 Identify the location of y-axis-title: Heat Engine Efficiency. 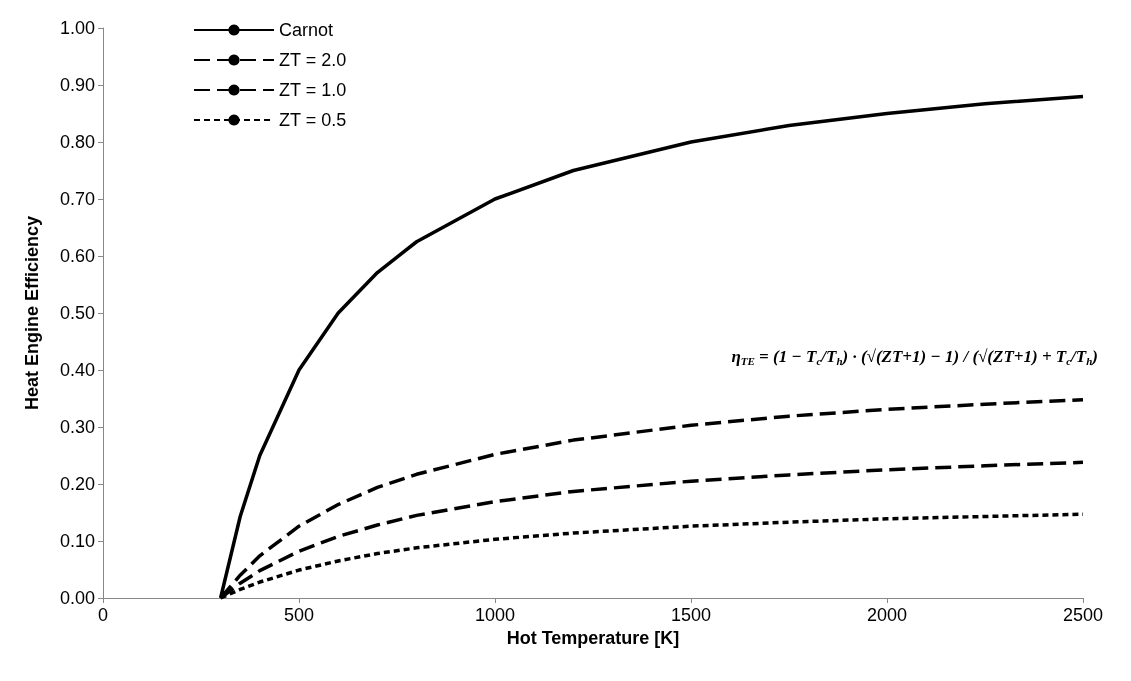
(32, 313).